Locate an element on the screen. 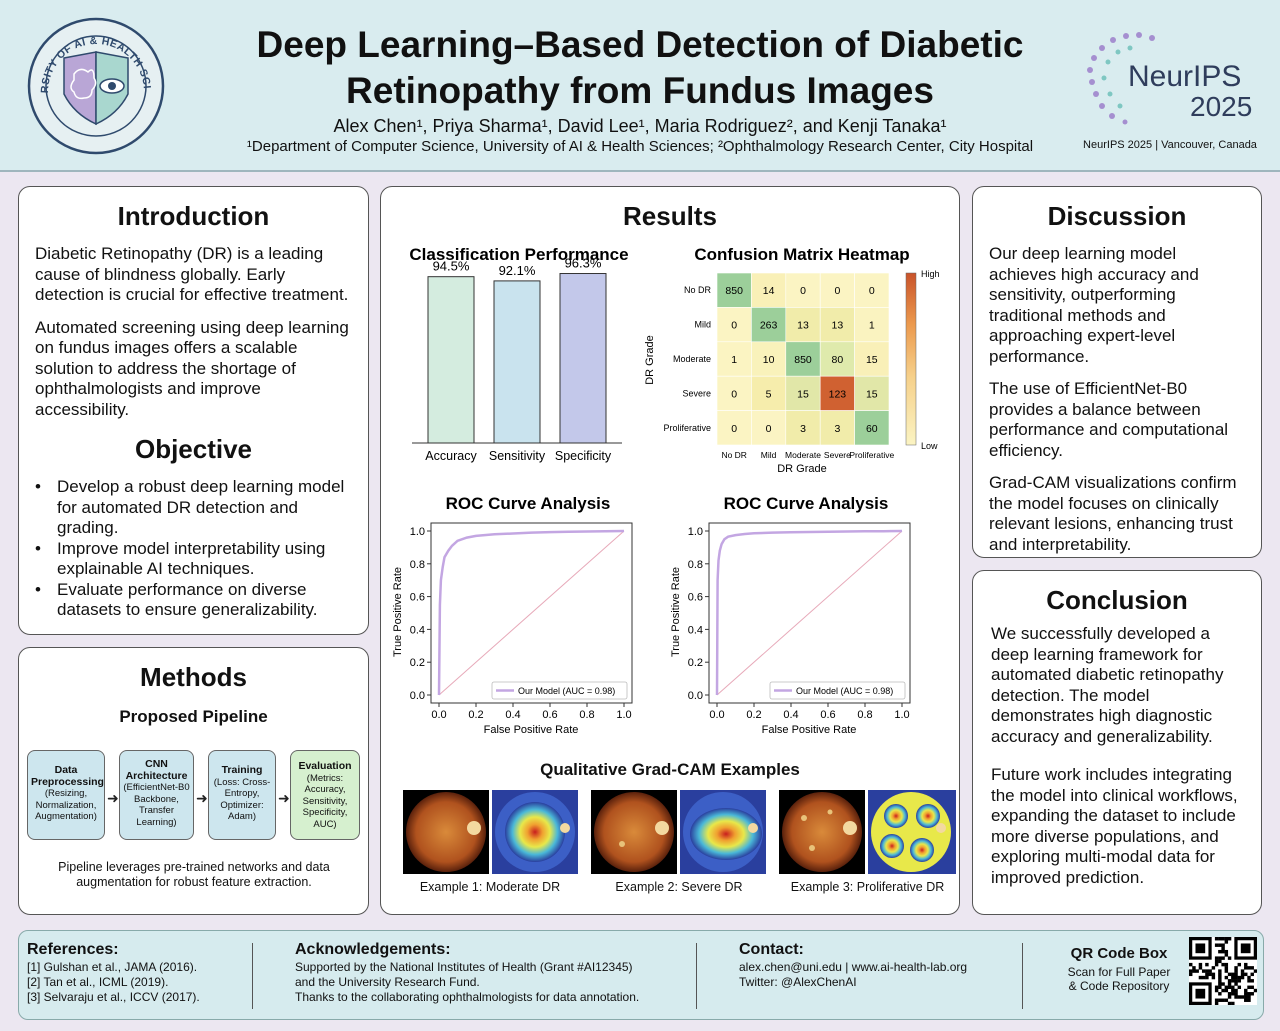 This screenshot has height=1031, width=1280. contact-twitter: Twitter: @AlexChenAI is located at coordinates (798, 982).